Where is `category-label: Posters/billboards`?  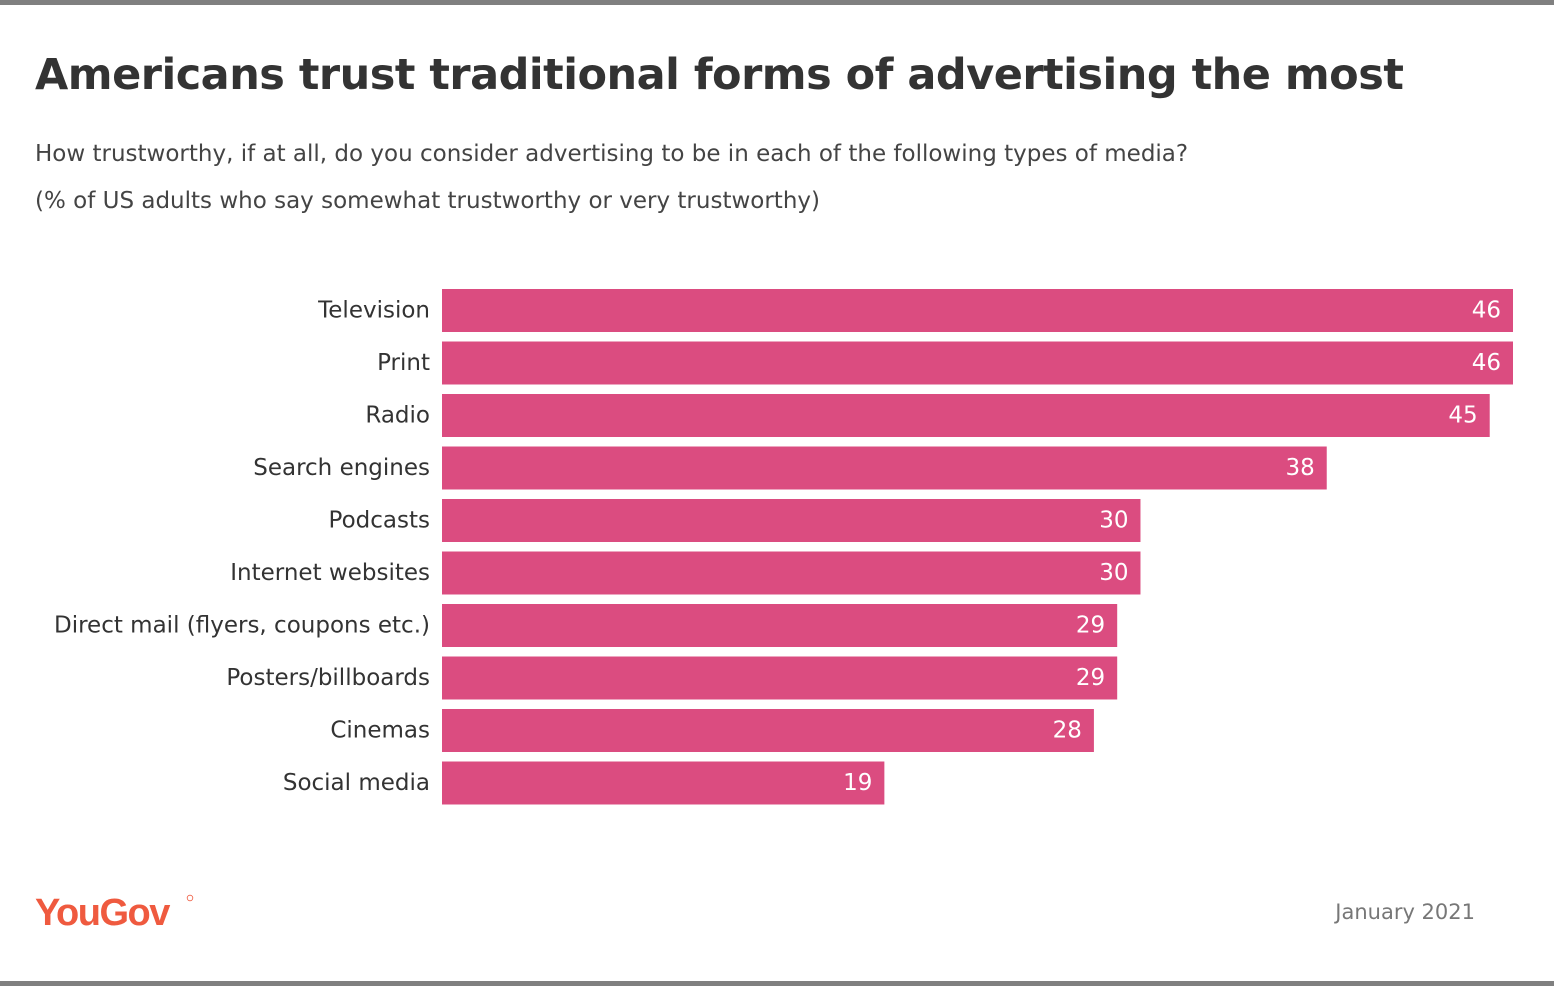
category-label: Posters/billboards is located at coordinates (328, 678).